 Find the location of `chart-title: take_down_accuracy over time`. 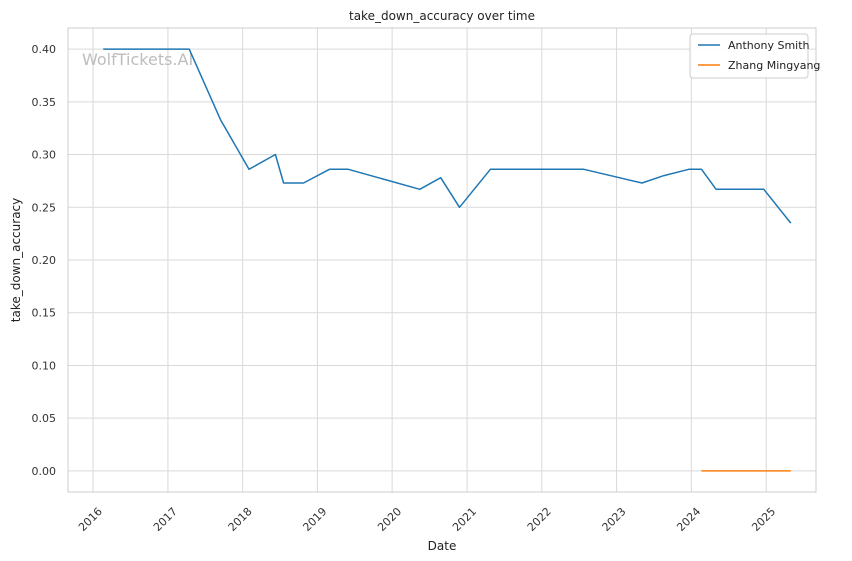

chart-title: take_down_accuracy over time is located at coordinates (442, 16).